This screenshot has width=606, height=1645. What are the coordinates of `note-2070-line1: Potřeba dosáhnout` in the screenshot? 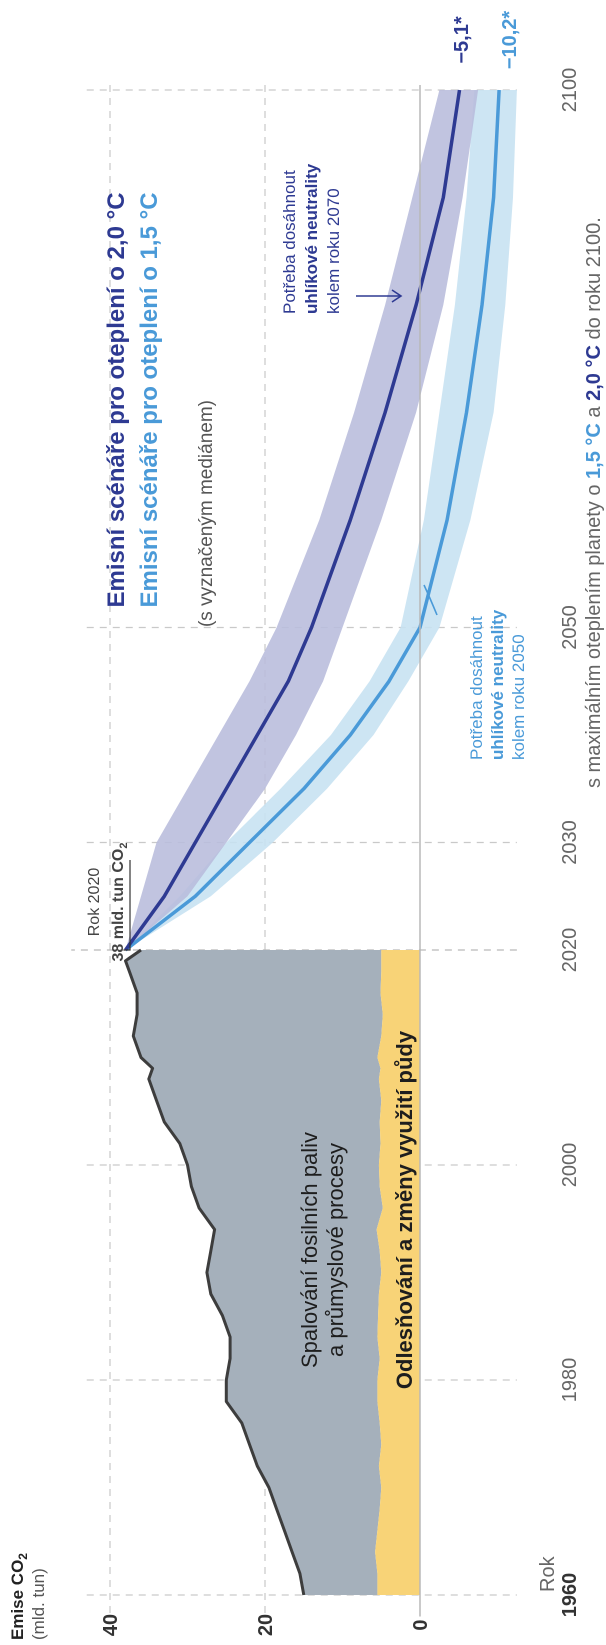 It's located at (289, 242).